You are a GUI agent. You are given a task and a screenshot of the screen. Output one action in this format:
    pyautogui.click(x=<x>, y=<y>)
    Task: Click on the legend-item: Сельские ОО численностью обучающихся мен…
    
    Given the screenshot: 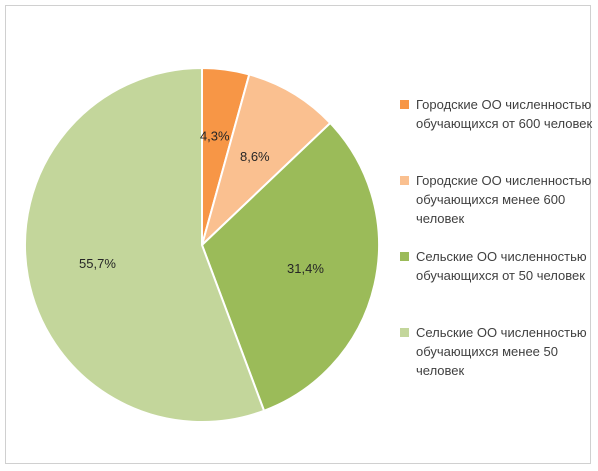 What is the action you would take?
    pyautogui.click(x=497, y=353)
    